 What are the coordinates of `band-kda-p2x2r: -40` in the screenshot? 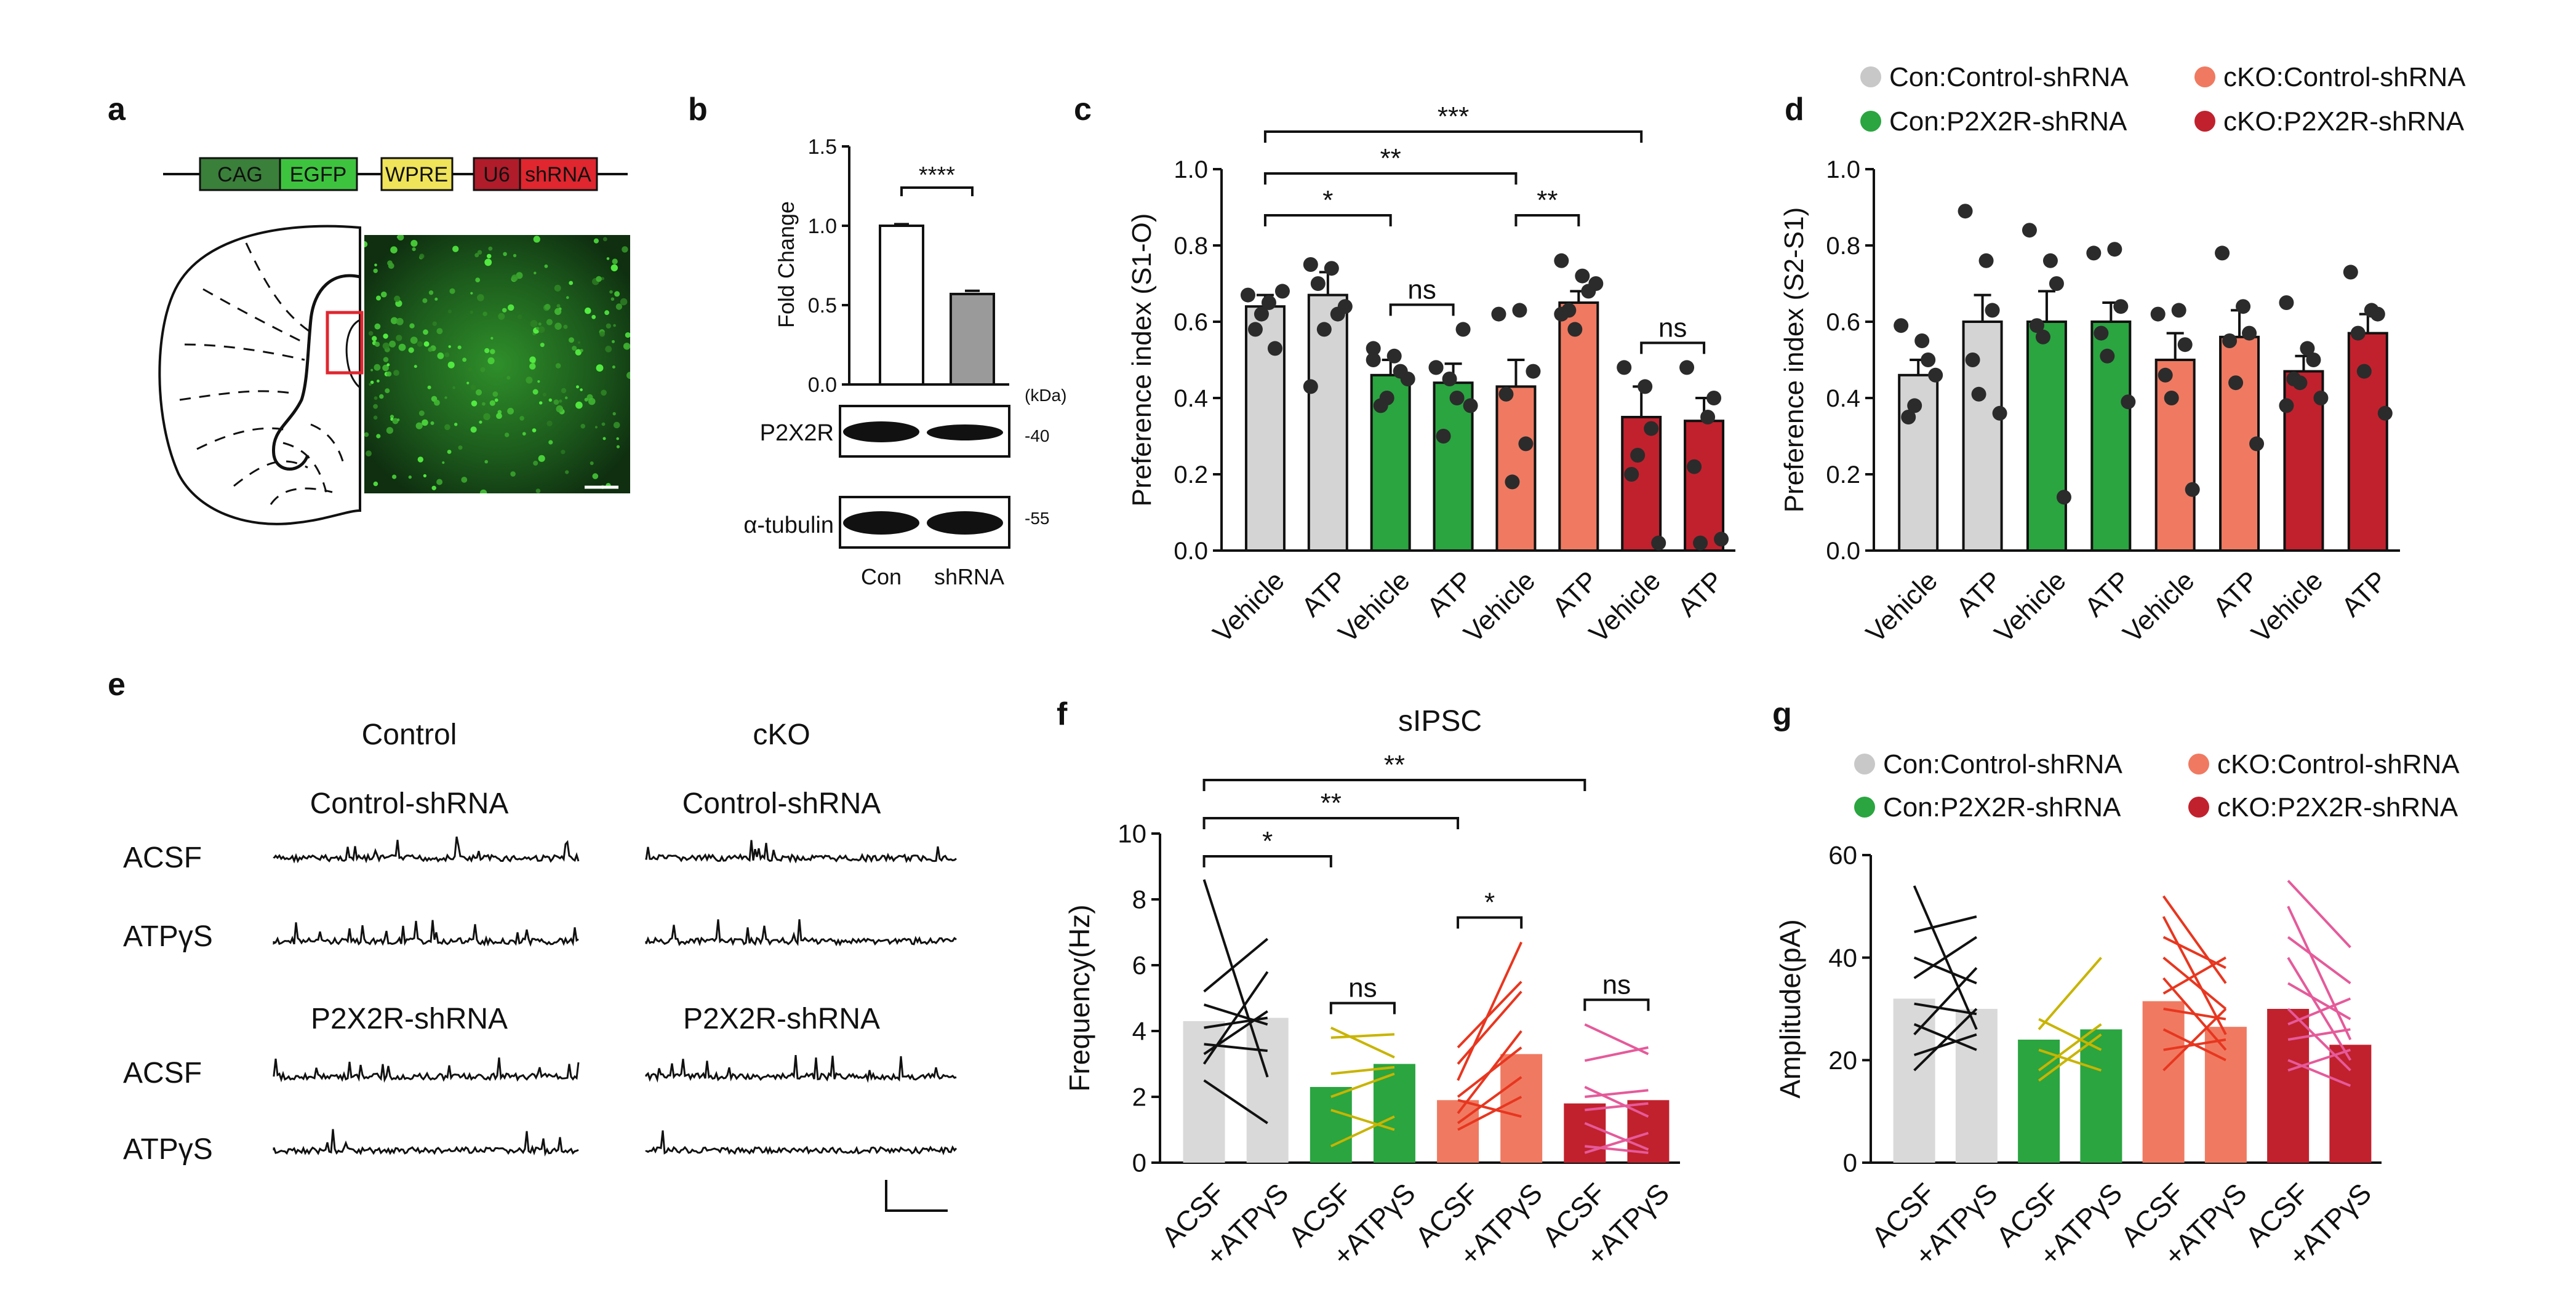 It's located at (1037, 436).